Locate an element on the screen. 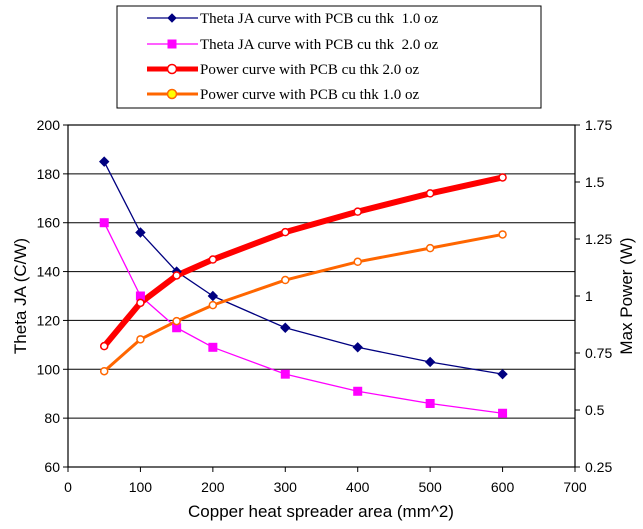 This screenshot has width=643, height=529. x-tick-label: 700 is located at coordinates (575, 487).